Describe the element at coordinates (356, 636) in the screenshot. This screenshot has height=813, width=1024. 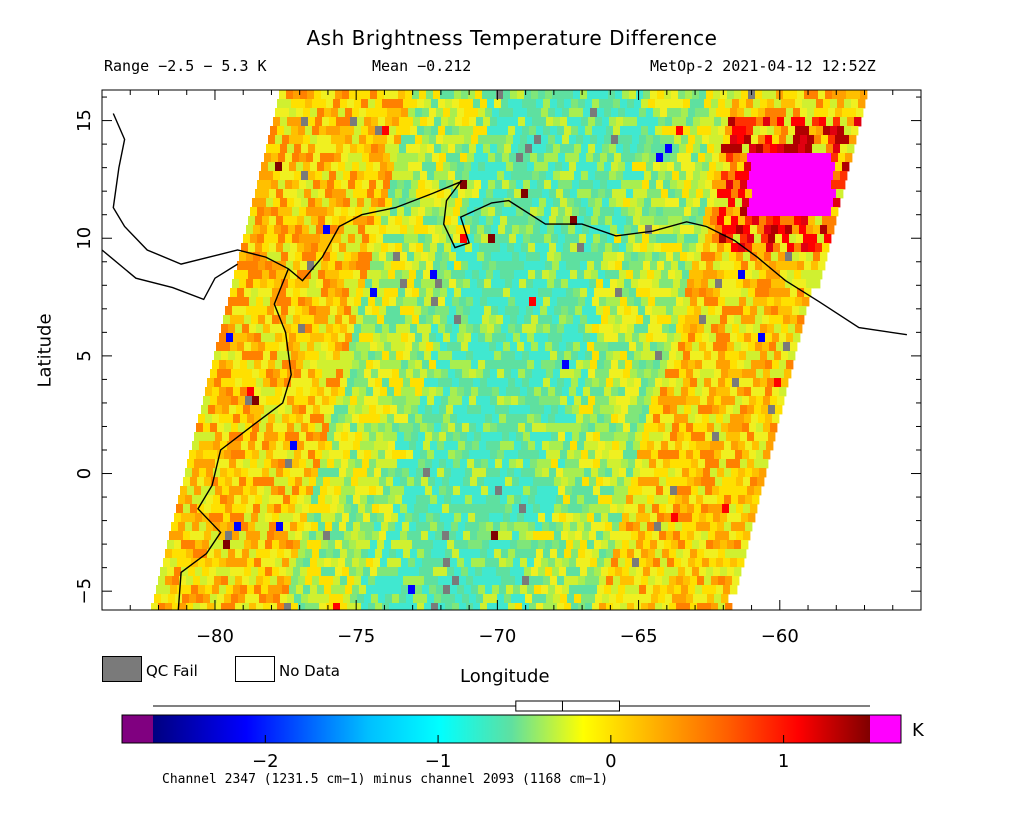
I see `x-tick-label: −75` at that location.